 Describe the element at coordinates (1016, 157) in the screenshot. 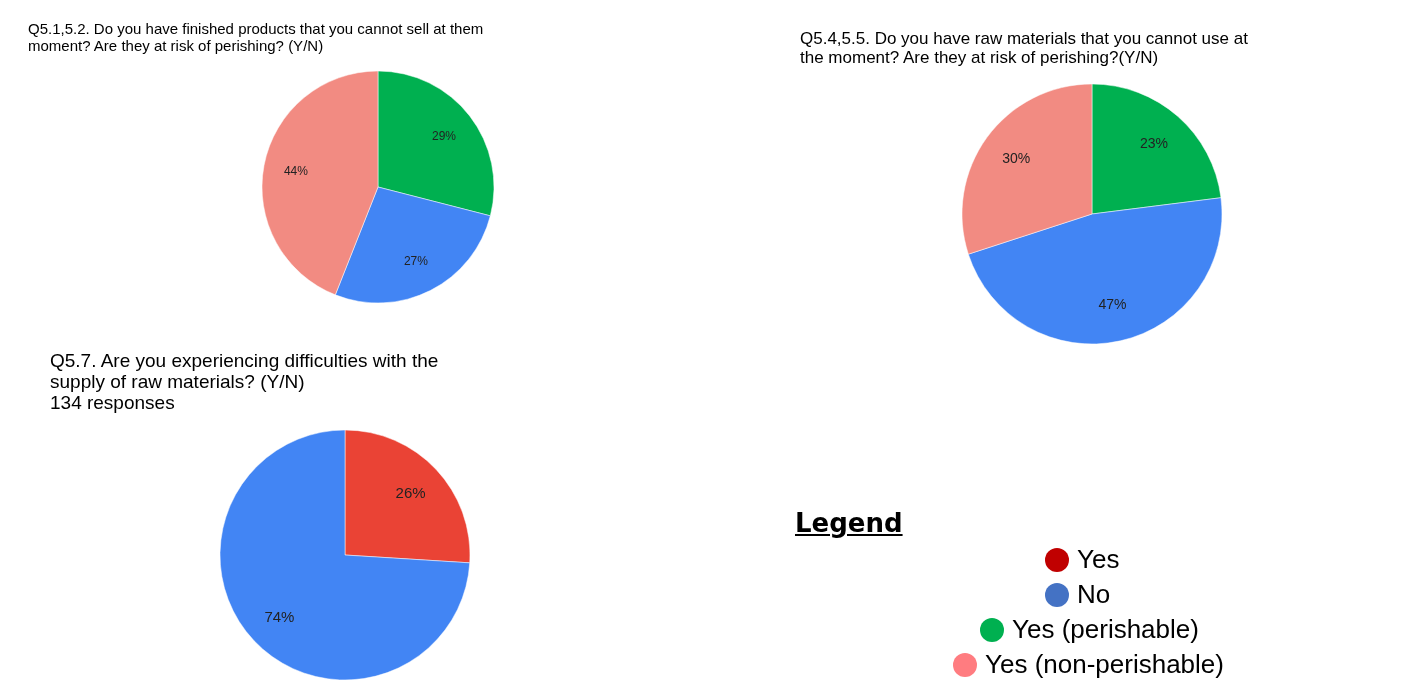

I see `data-label: 30%` at that location.